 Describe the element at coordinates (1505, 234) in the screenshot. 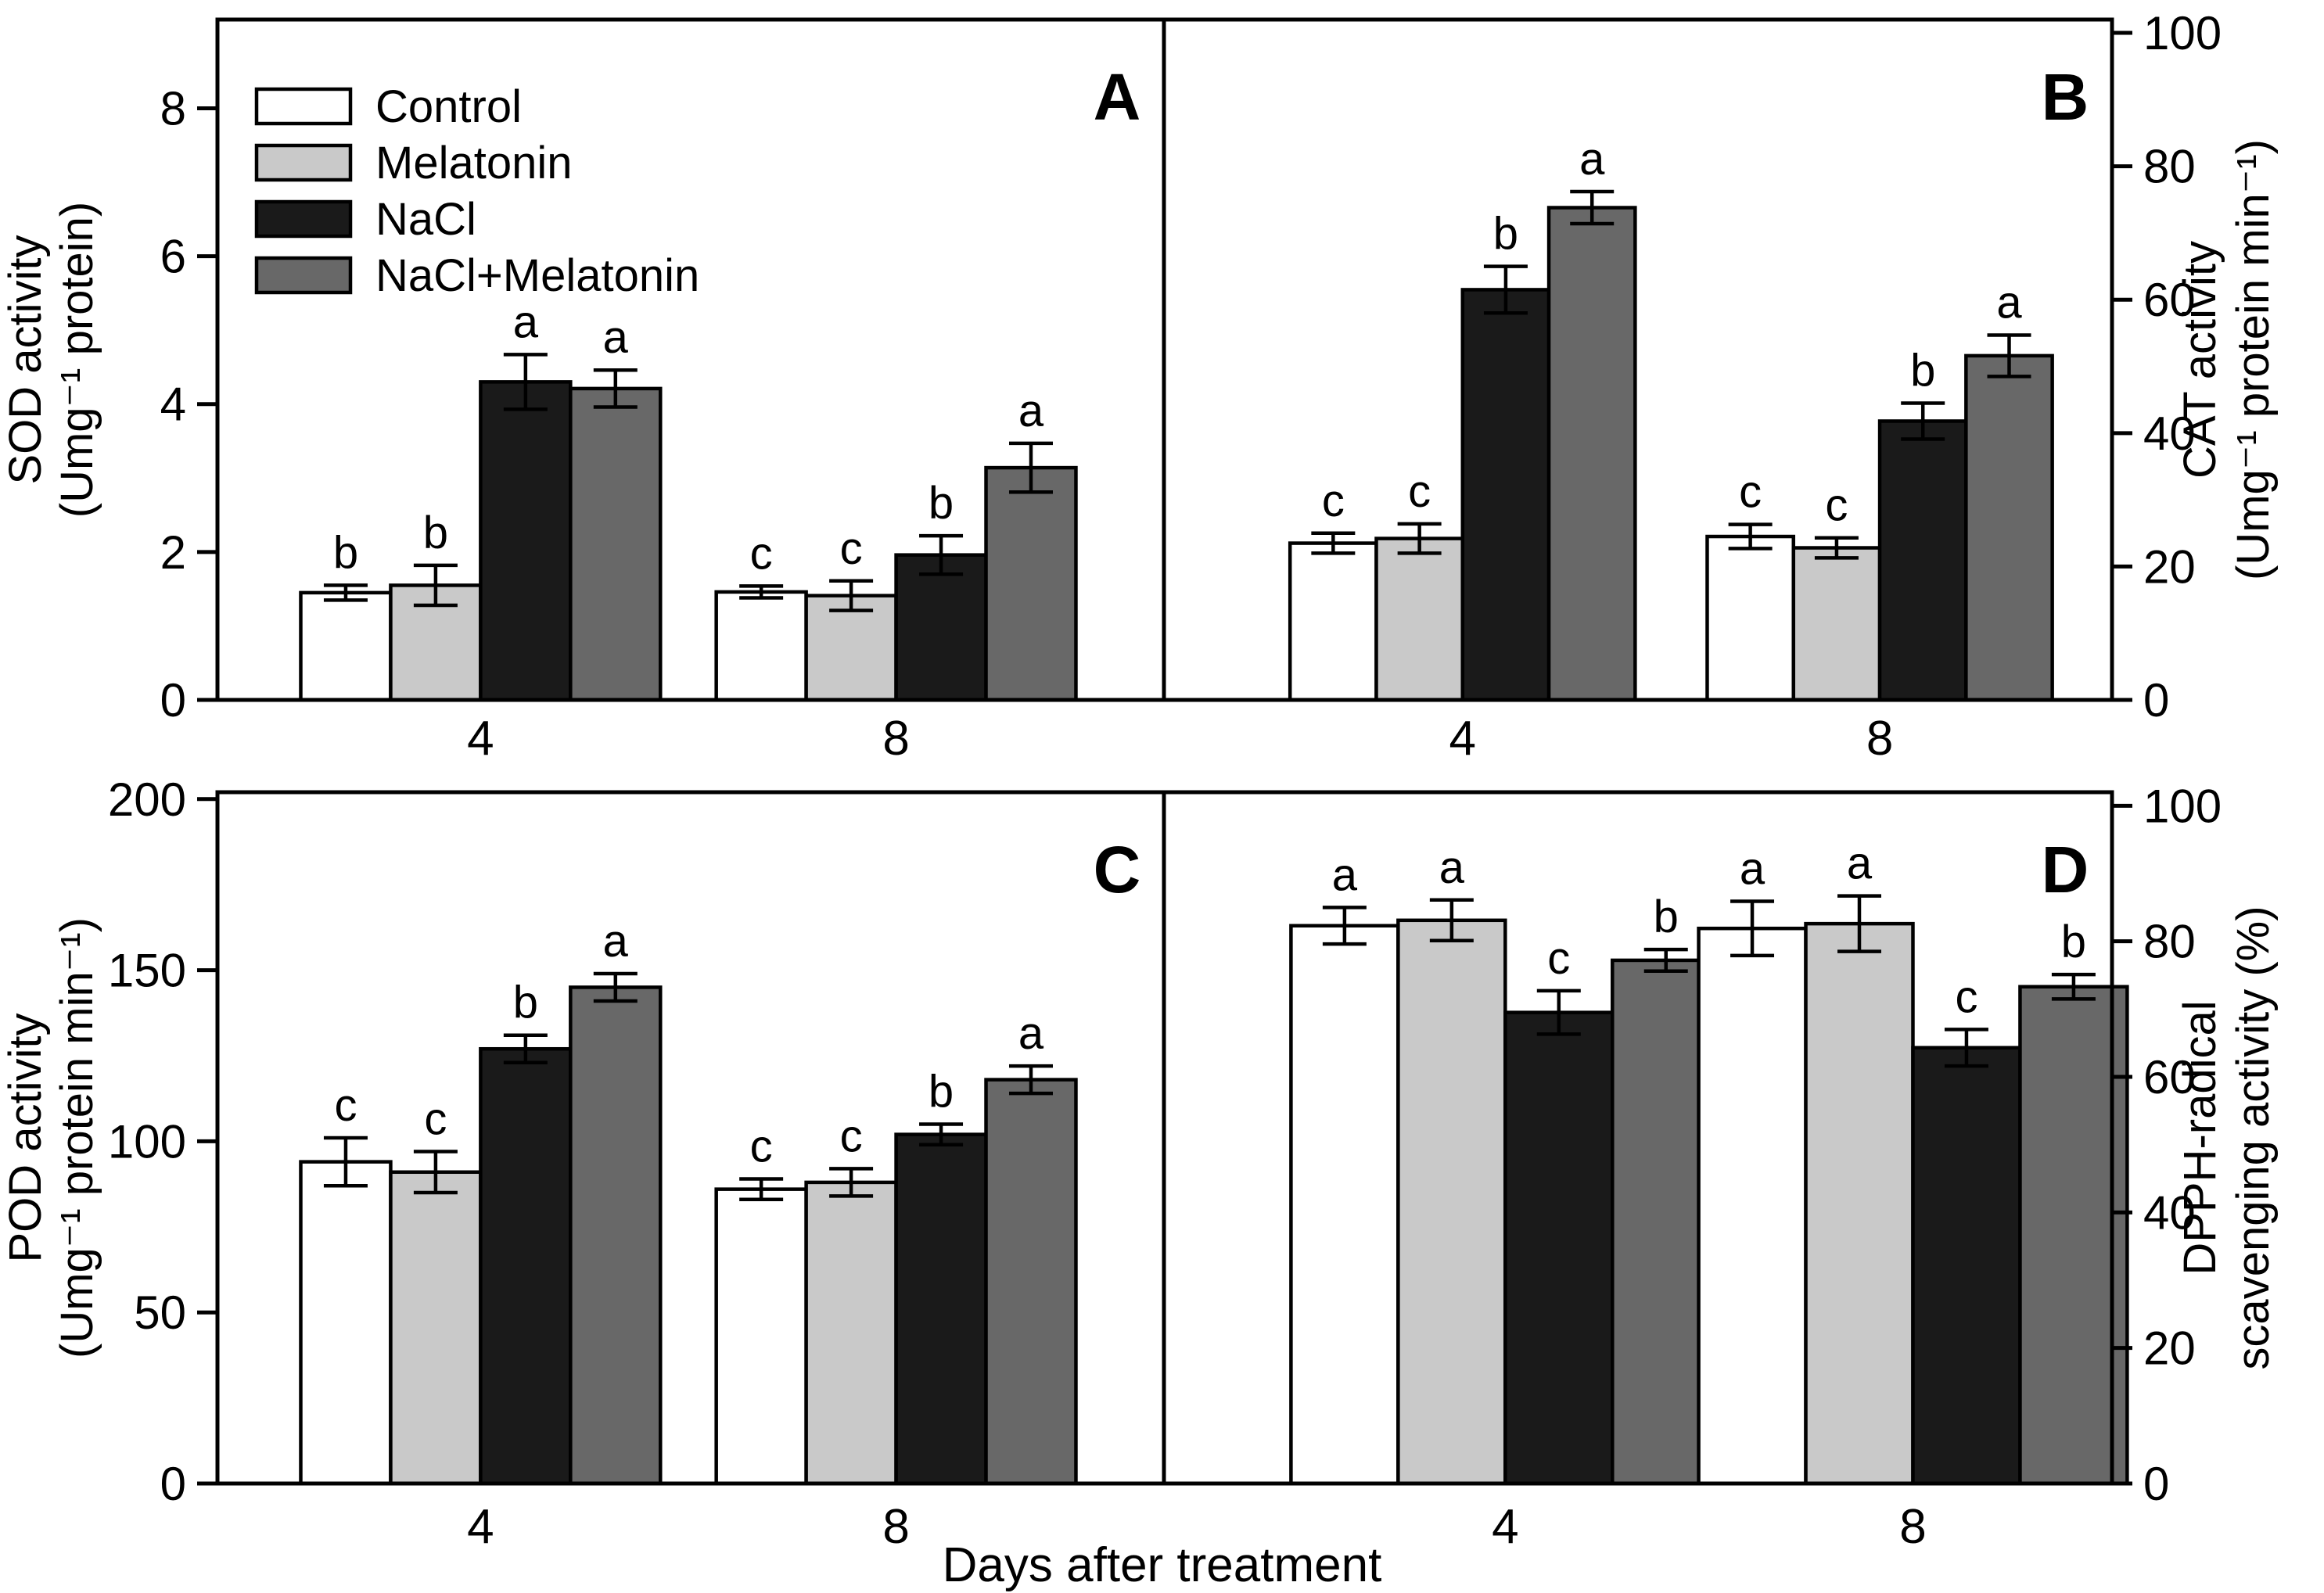

I see `sig-letter-B-nacl-day4: b` at that location.